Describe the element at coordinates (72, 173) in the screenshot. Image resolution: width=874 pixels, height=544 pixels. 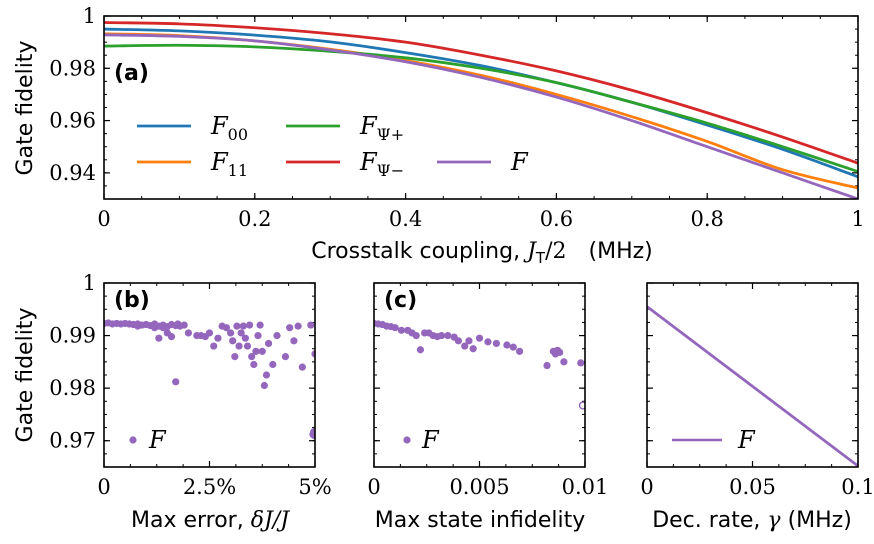
I see `panel-a-ytick-label: 0.94` at that location.